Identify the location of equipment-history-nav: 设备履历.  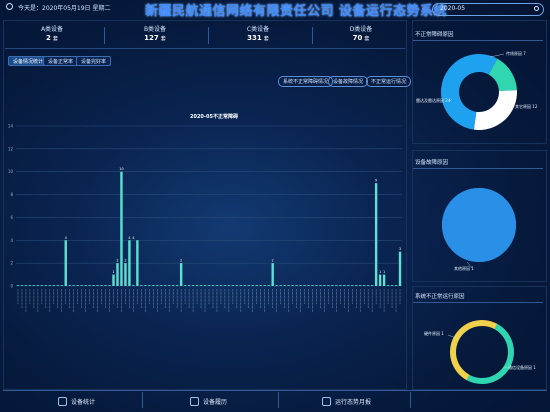
(208, 401).